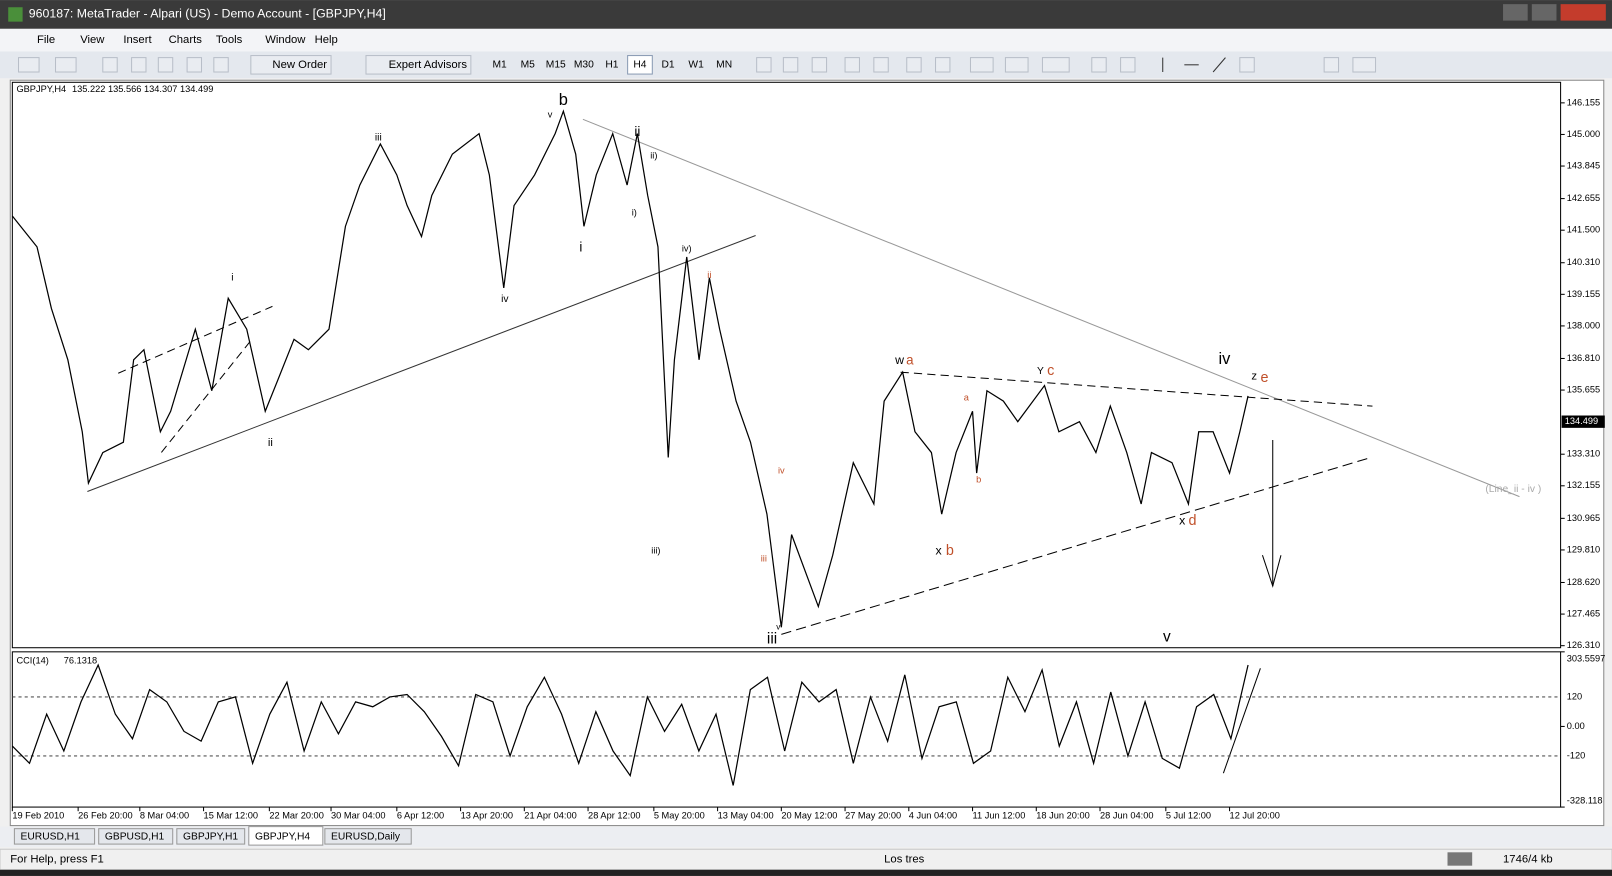  Describe the element at coordinates (1583, 198) in the screenshot. I see `y-tick-label: 142.655` at that location.